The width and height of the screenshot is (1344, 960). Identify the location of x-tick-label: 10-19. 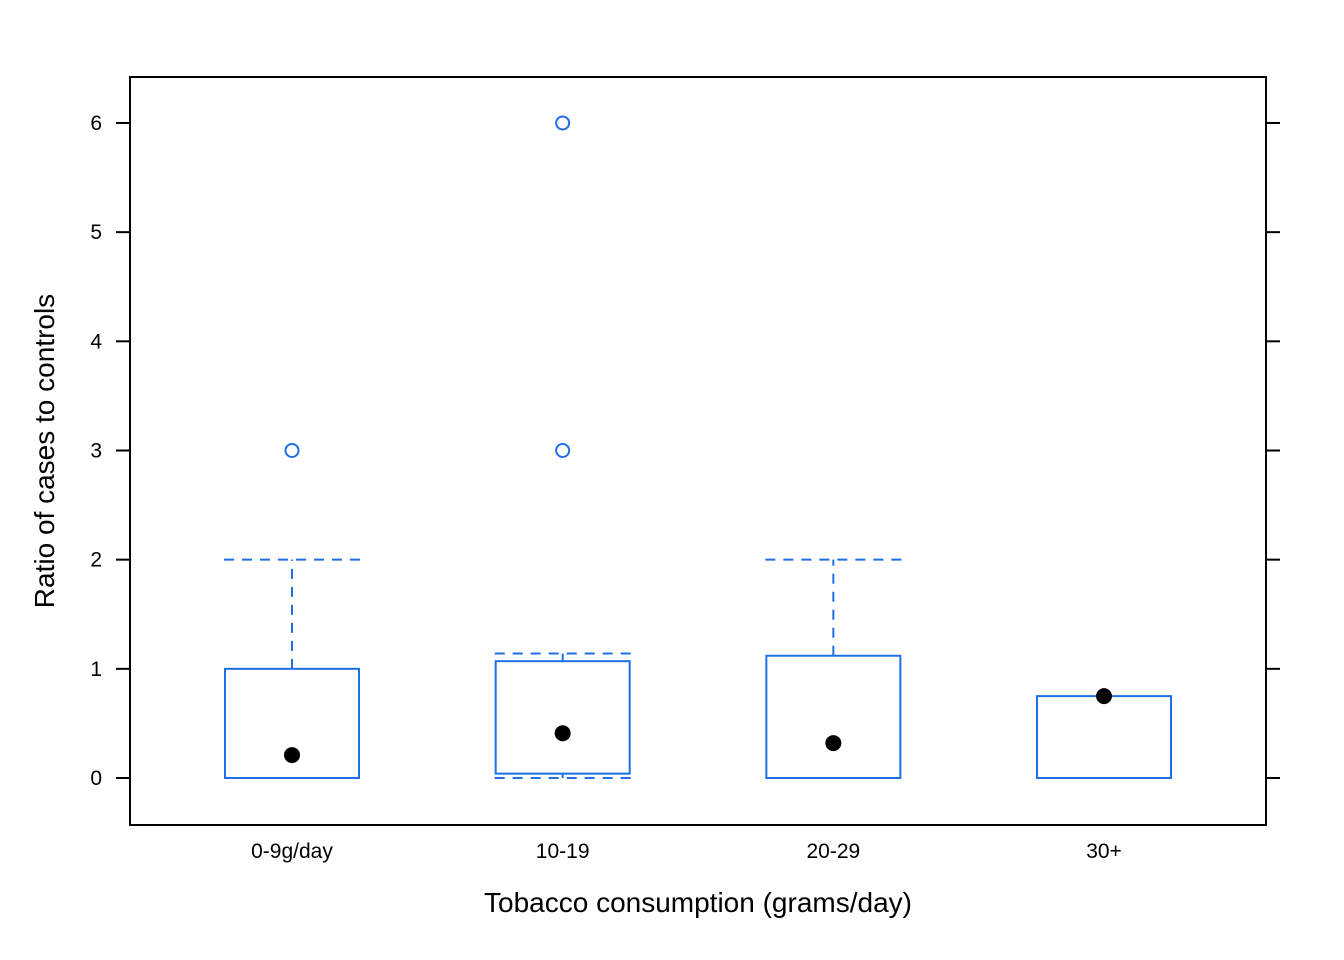
(563, 851).